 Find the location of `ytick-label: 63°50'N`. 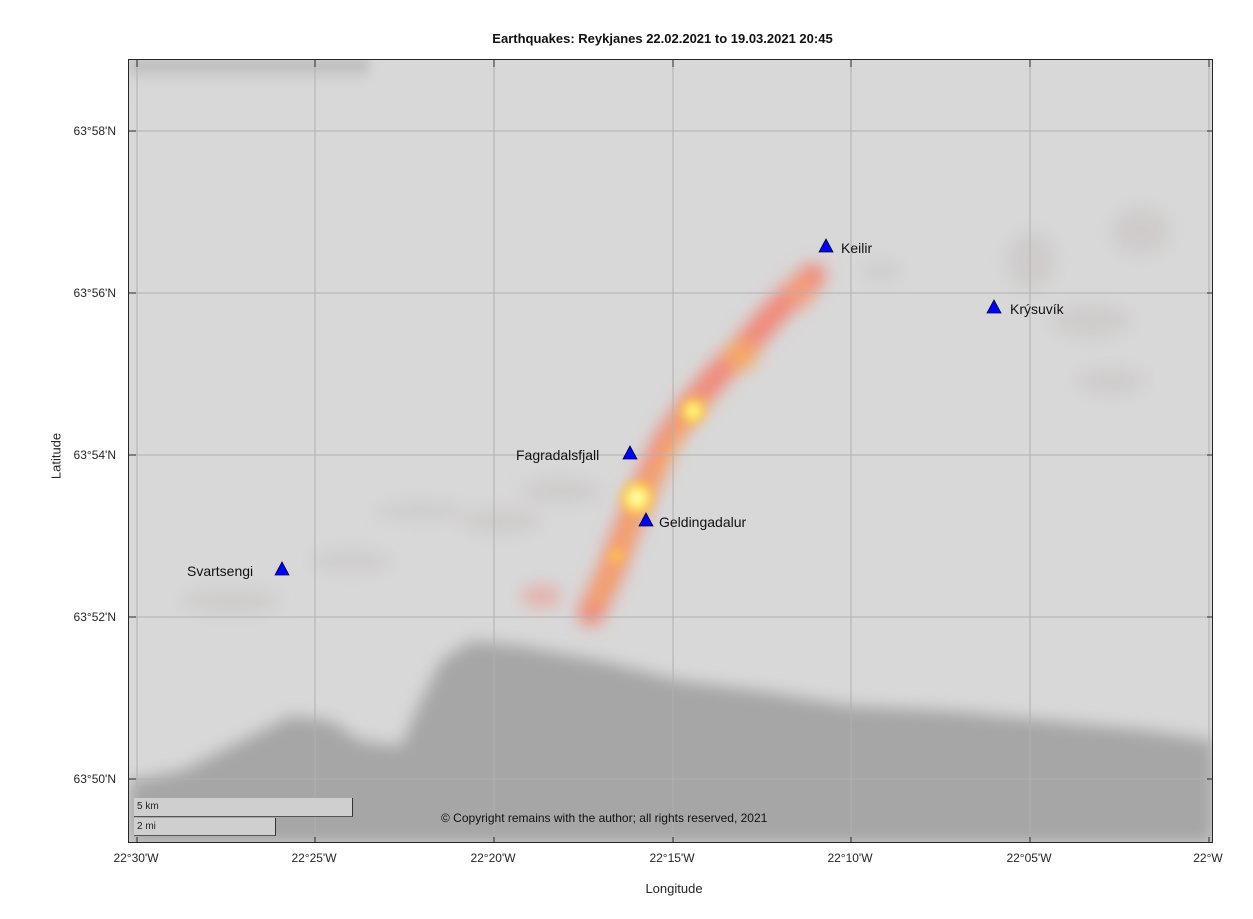

ytick-label: 63°50'N is located at coordinates (94, 779).